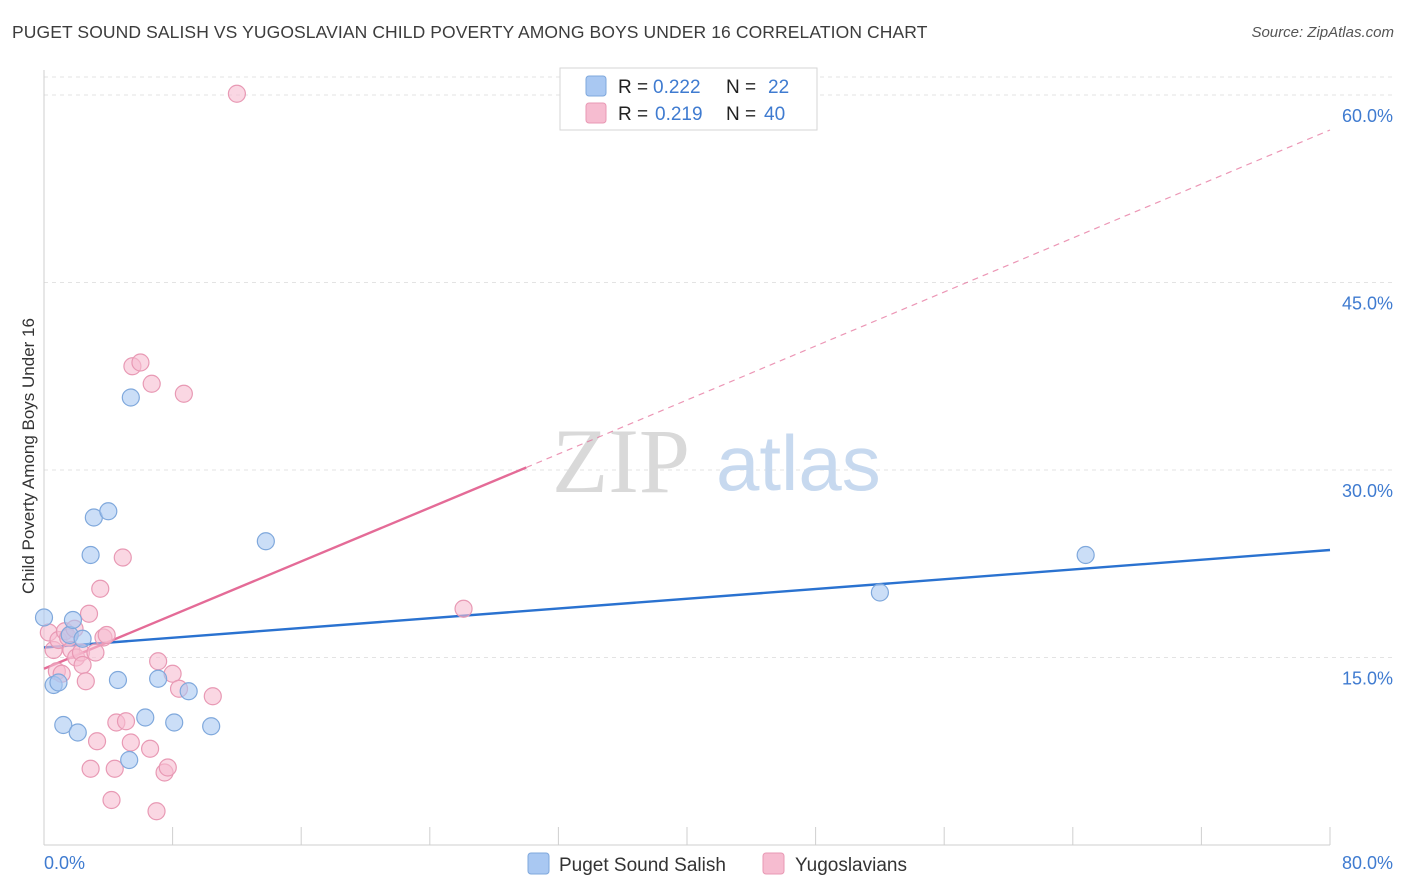 The width and height of the screenshot is (1406, 892). Describe the element at coordinates (596, 86) in the screenshot. I see `legend-swatch-blue` at that location.